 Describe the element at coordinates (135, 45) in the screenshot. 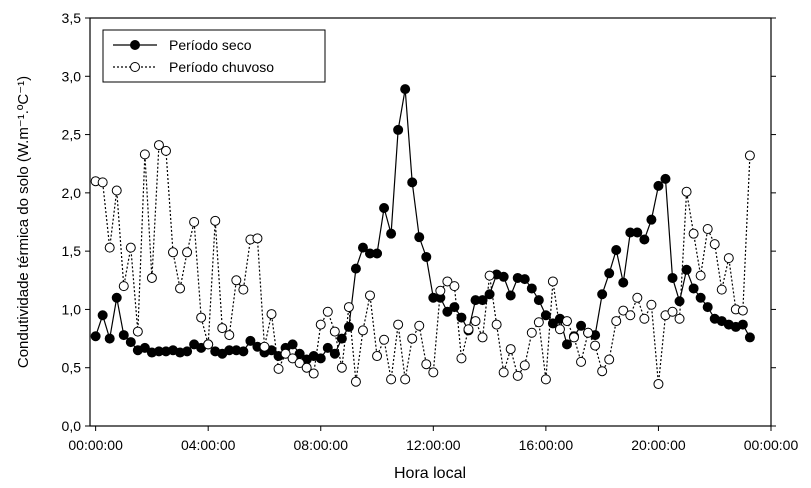

I see `legend-marker` at that location.